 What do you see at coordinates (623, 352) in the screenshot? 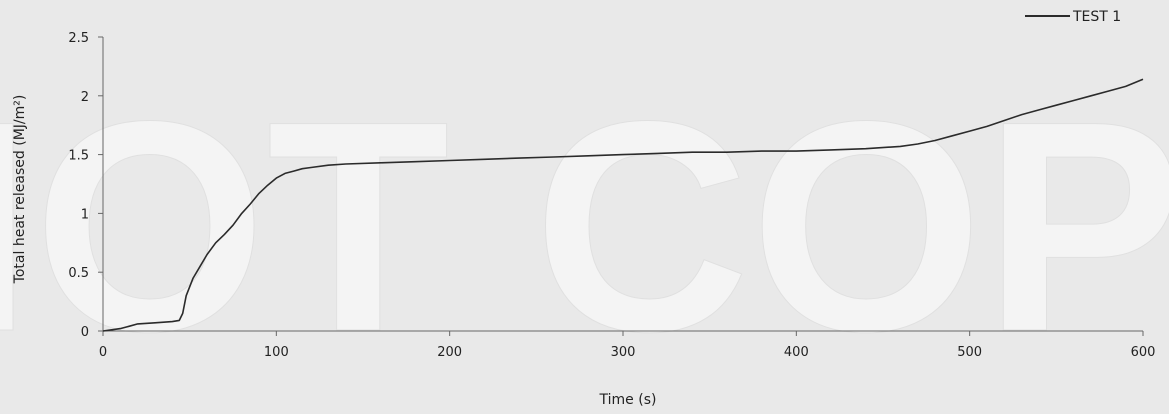
I see `x-tick-label: 300` at bounding box center [623, 352].